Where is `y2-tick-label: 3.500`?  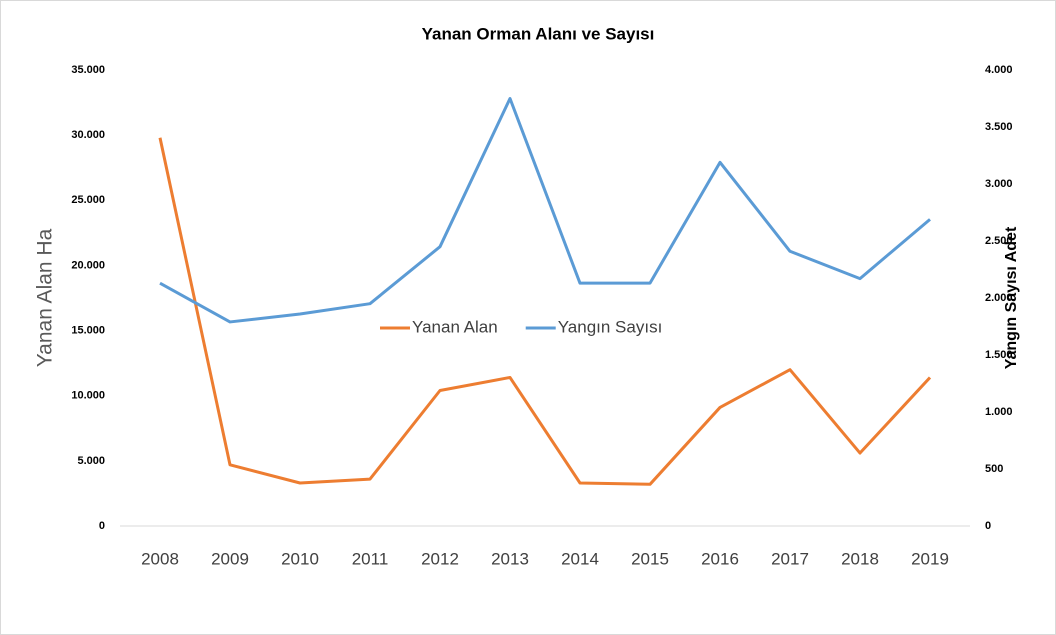
y2-tick-label: 3.500 is located at coordinates (999, 127).